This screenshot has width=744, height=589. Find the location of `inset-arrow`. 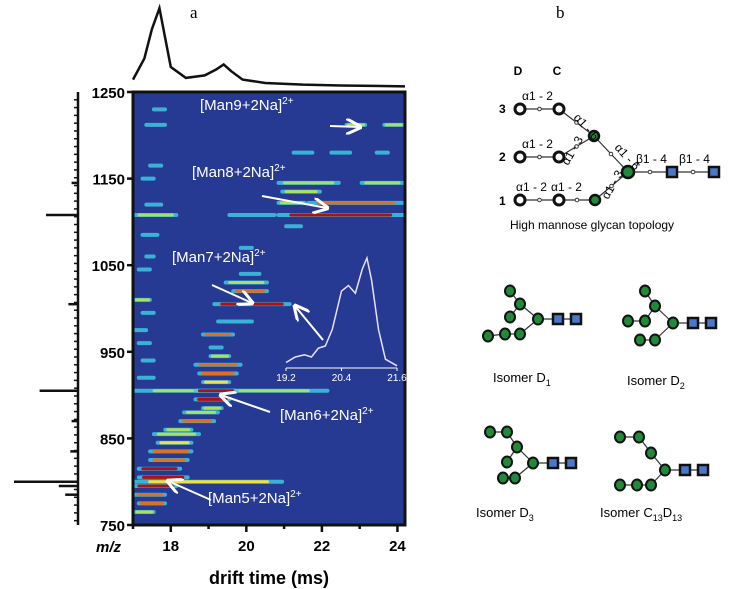

inset-arrow is located at coordinates (309, 323).